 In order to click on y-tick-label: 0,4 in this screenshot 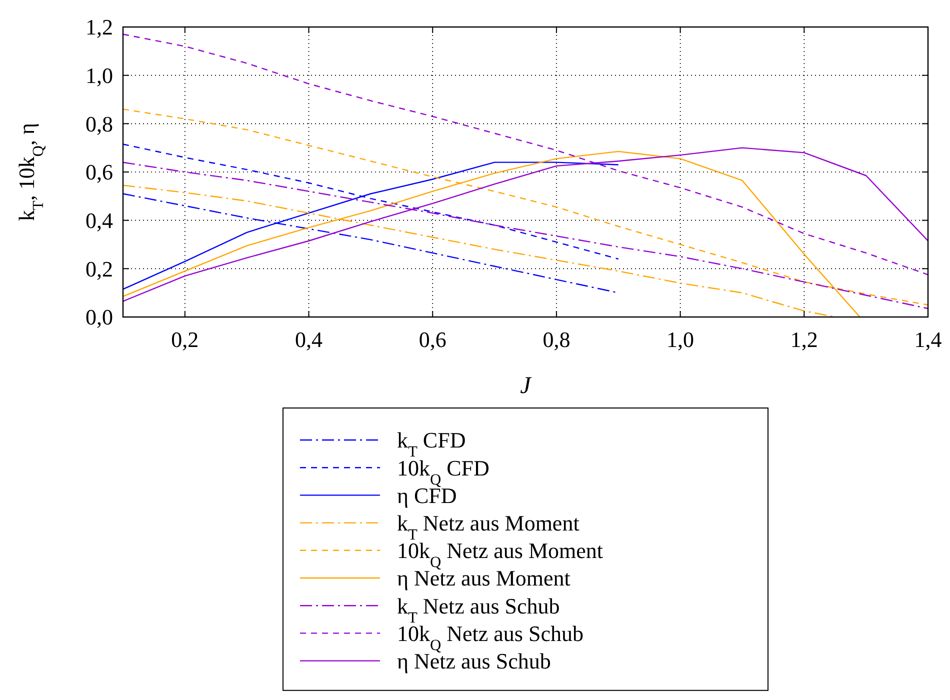, I will do `click(99, 221)`.